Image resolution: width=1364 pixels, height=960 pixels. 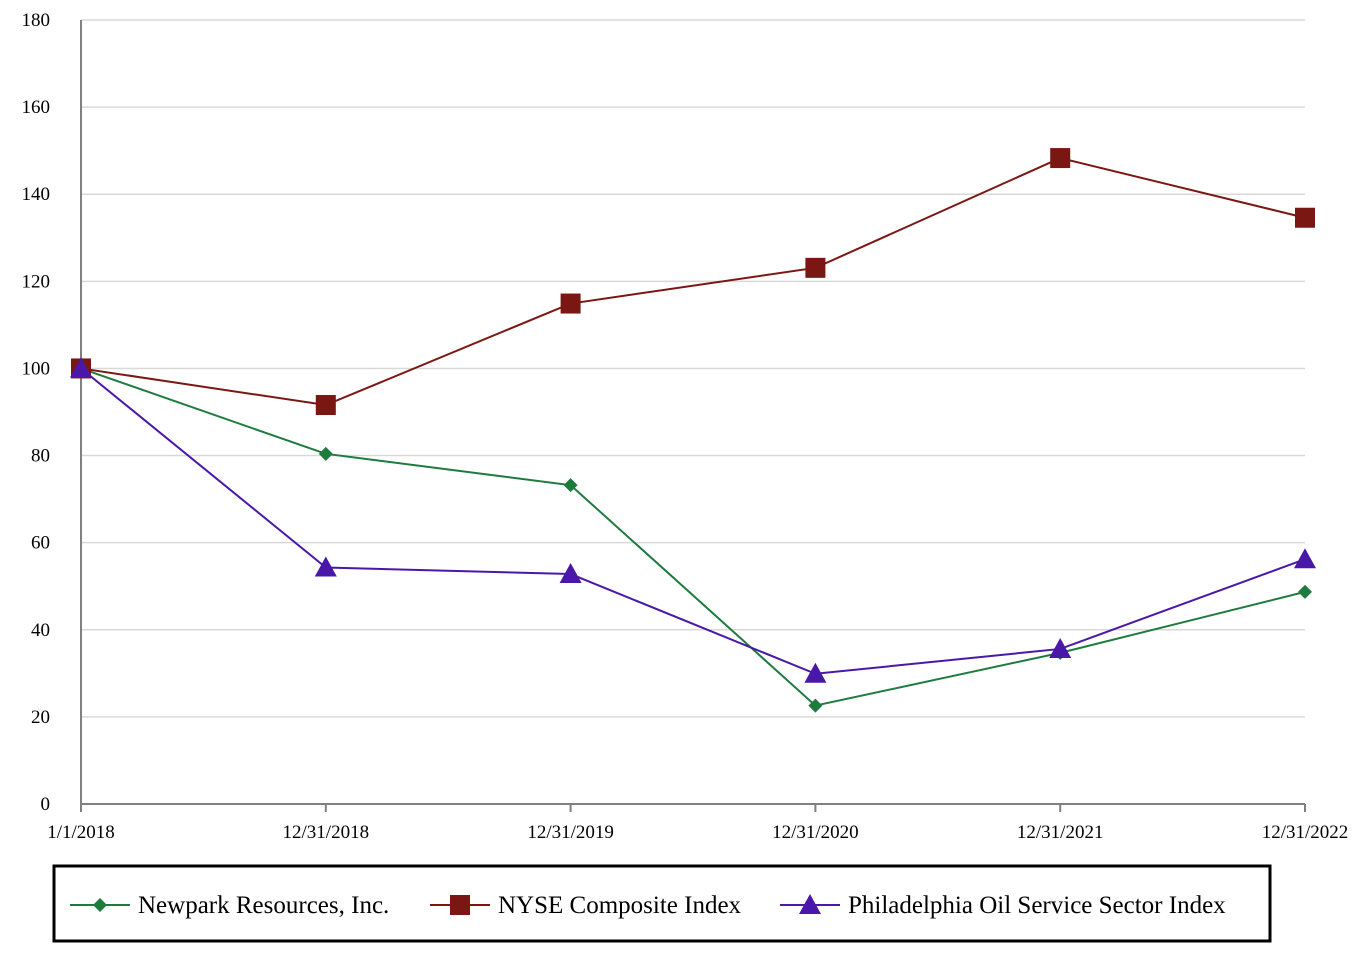 What do you see at coordinates (620, 905) in the screenshot?
I see `legend-label: NYSE Composite Index` at bounding box center [620, 905].